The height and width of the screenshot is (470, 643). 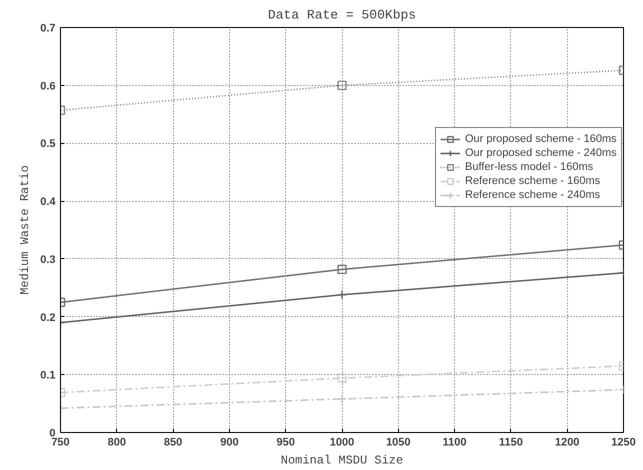 What do you see at coordinates (532, 195) in the screenshot?
I see `legend-label: Reference scheme - 240ms` at bounding box center [532, 195].